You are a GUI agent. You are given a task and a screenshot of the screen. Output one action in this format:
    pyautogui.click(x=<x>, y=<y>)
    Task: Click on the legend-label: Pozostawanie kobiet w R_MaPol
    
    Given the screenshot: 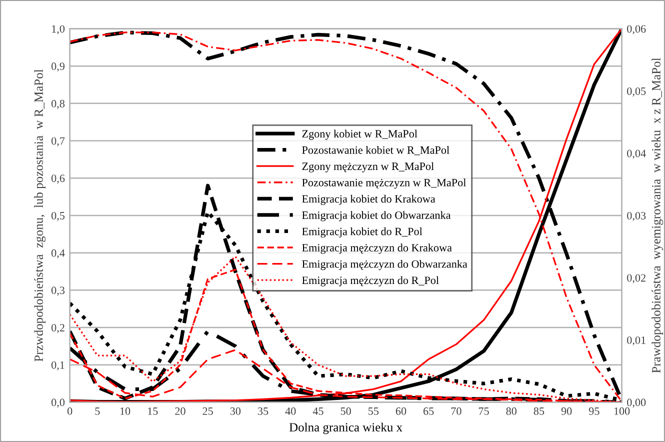 What is the action you would take?
    pyautogui.click(x=376, y=151)
    